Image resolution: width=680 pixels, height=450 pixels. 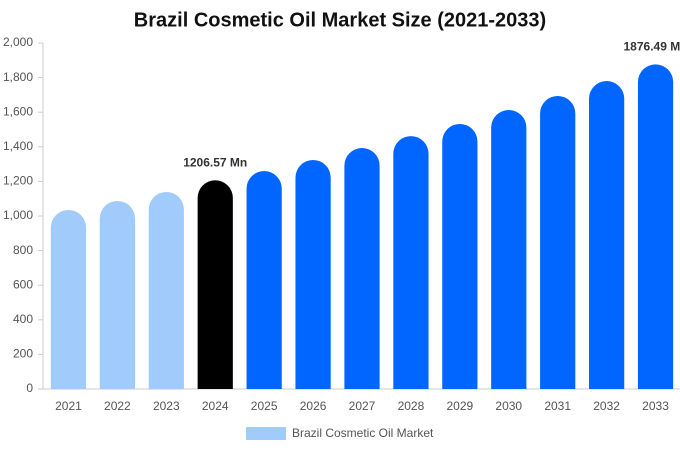 I want to click on legend-label: Brazil Cosmetic Oil Market, so click(x=363, y=433).